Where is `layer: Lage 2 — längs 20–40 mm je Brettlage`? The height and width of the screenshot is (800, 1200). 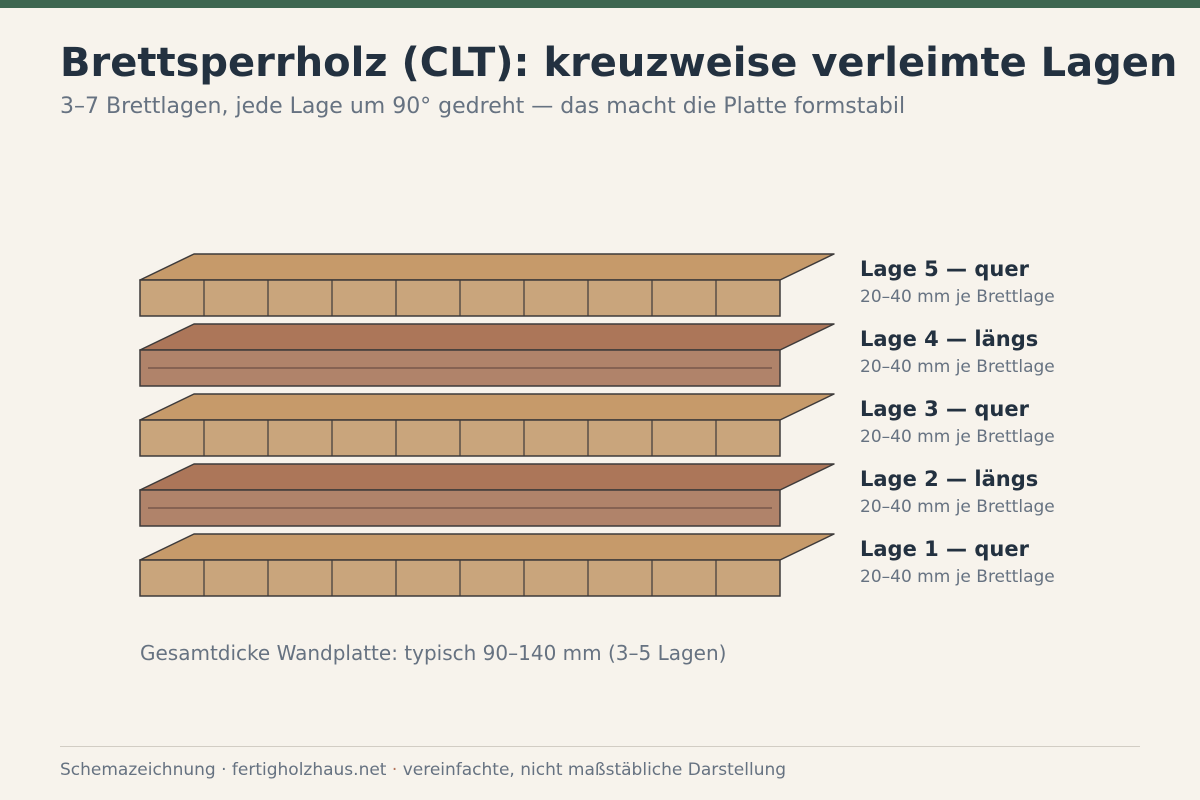
layer: Lage 2 — längs 20–40 mm je Brettlage is located at coordinates (597, 495).